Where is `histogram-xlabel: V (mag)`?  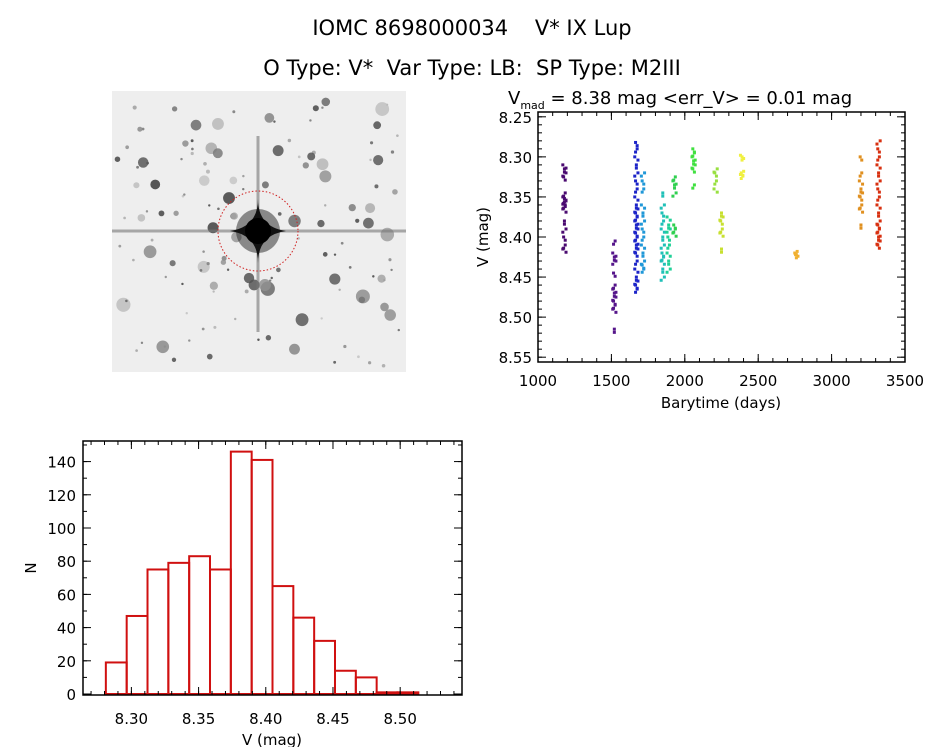
histogram-xlabel: V (mag) is located at coordinates (272, 739).